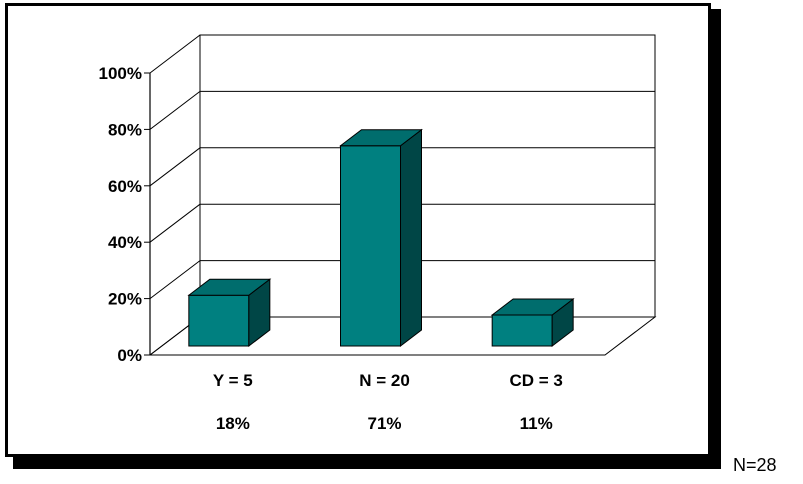 The width and height of the screenshot is (803, 484). I want to click on chart-axes, so click(172, 195).